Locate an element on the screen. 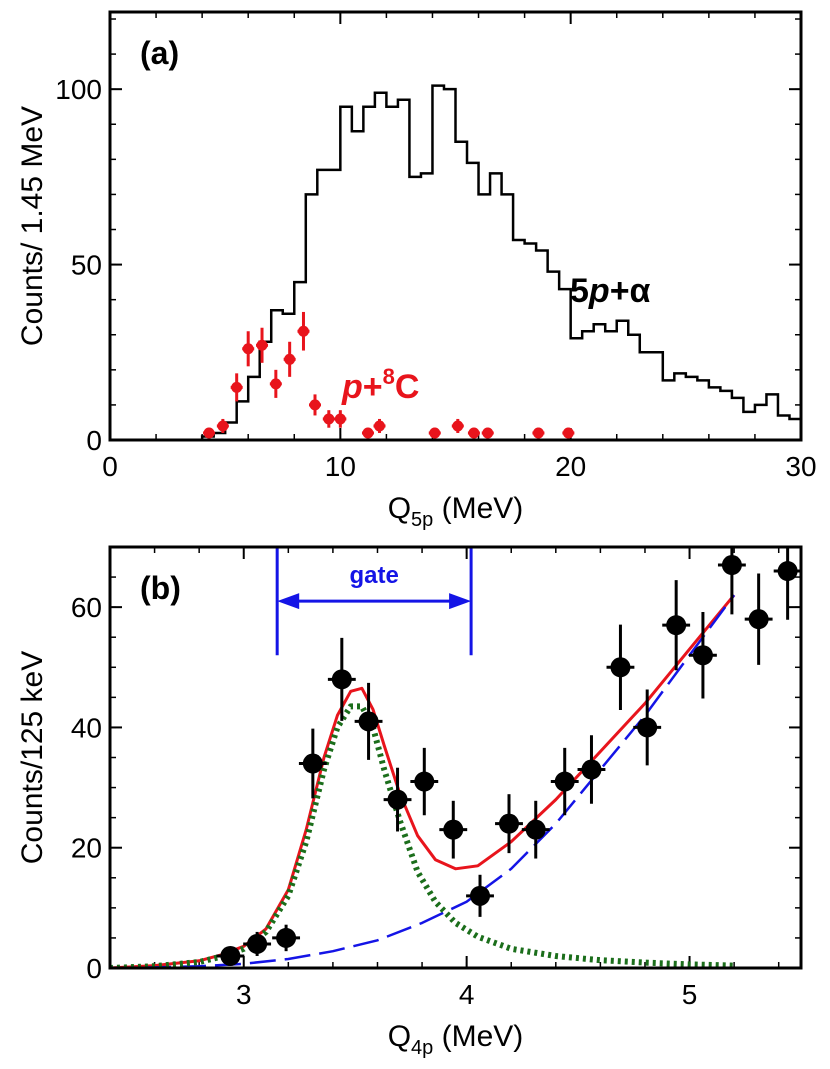  x-axis-title: Q5p (MeV) is located at coordinates (456, 511).